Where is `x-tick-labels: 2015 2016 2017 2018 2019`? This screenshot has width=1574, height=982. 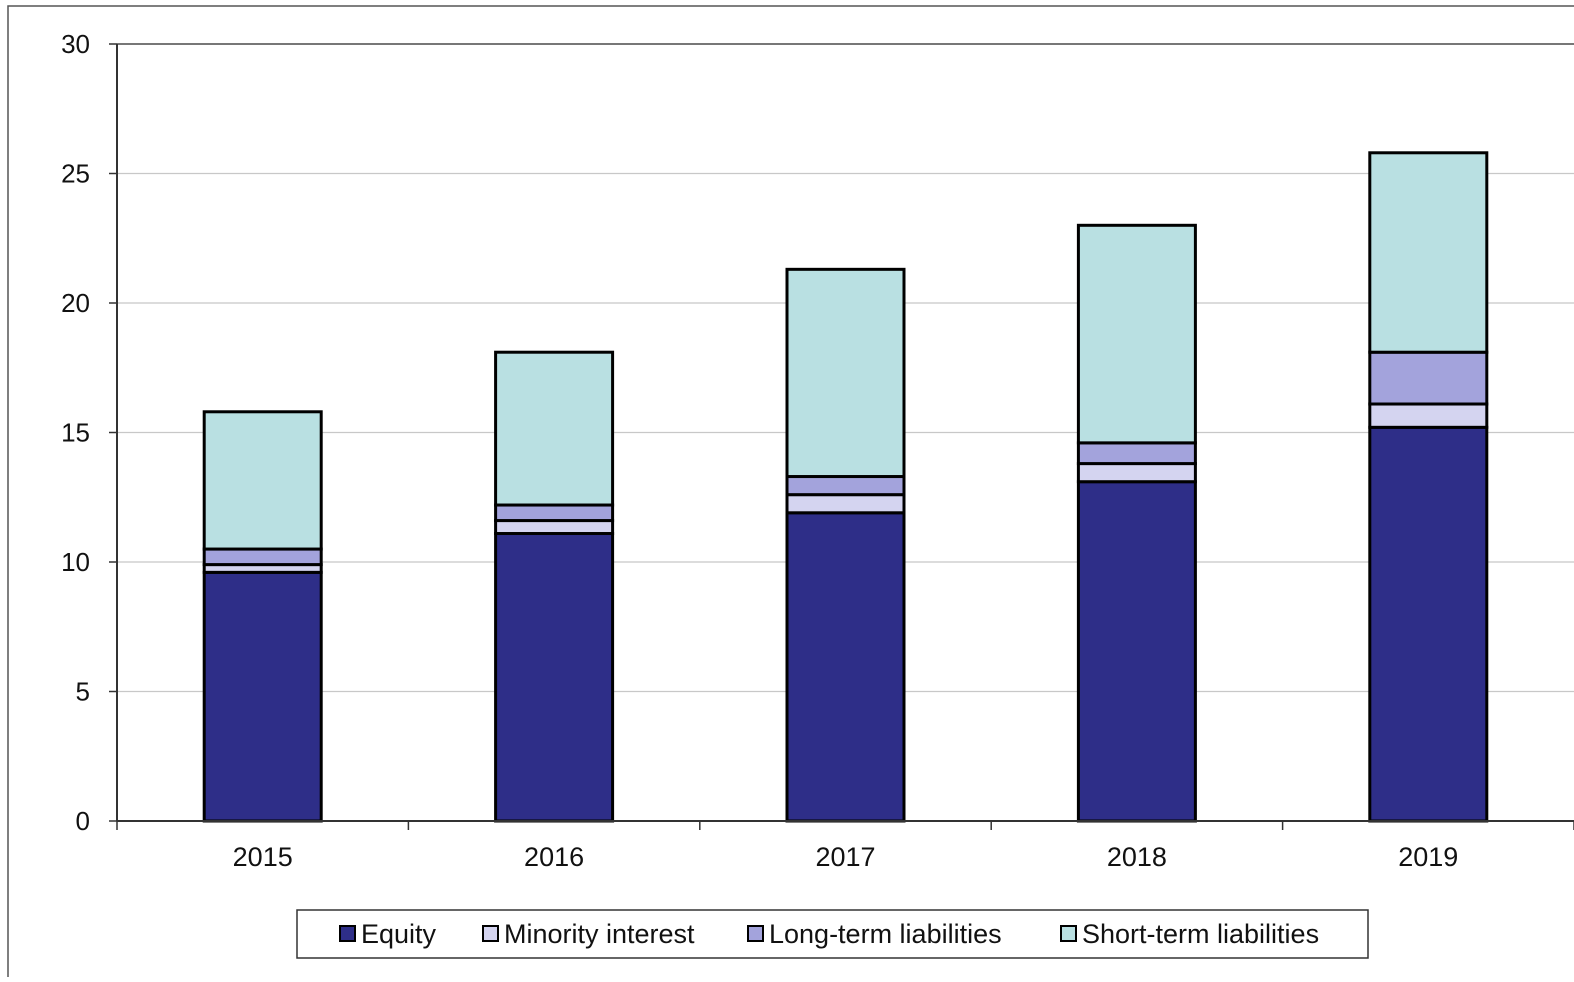 x-tick-labels: 2015 2016 2017 2018 2019 is located at coordinates (846, 857).